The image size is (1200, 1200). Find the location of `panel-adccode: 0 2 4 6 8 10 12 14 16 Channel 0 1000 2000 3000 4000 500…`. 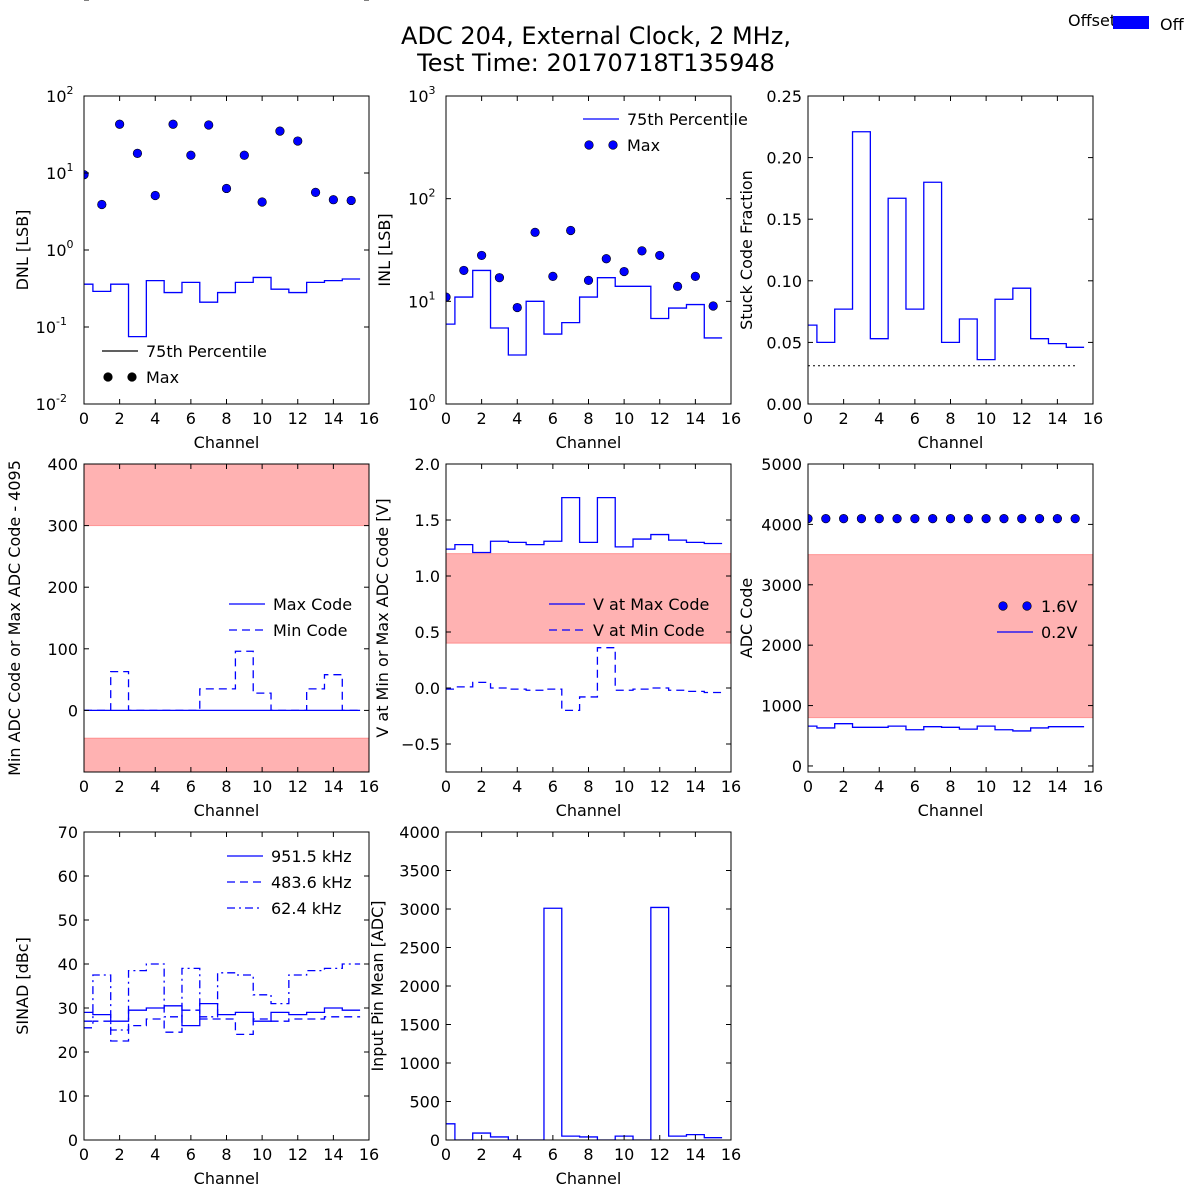

panel-adccode: 0 2 4 6 8 10 12 14 16 Channel 0 1000 2000 3000 4000 500… is located at coordinates (920, 637).